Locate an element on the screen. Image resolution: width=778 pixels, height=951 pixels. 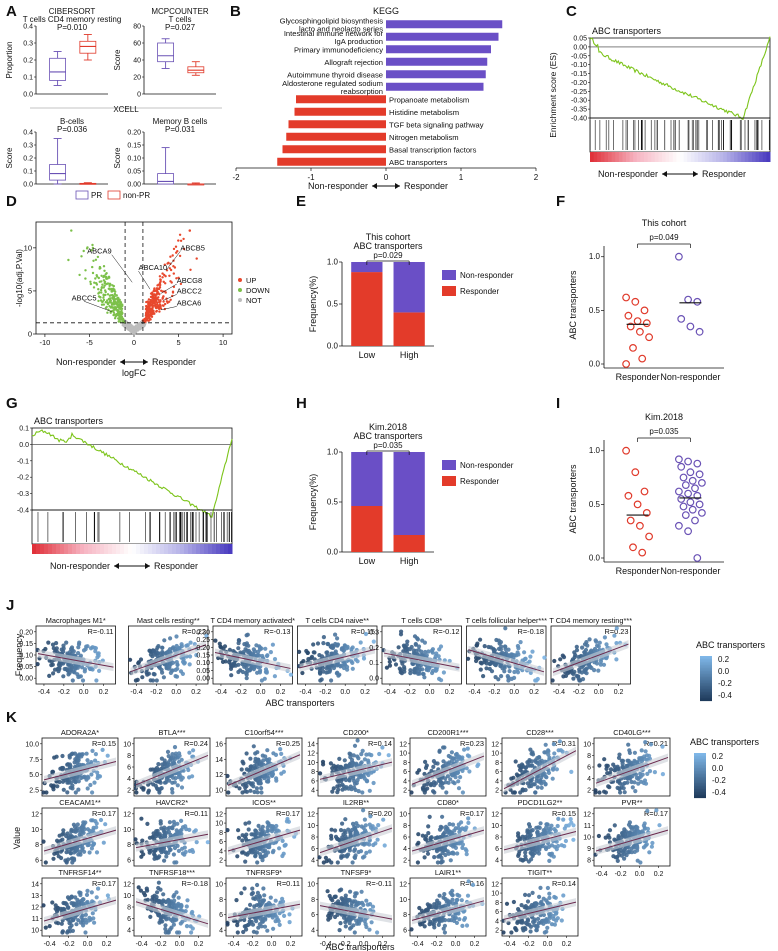
gene-leader-line is located at coordinates (173, 261).